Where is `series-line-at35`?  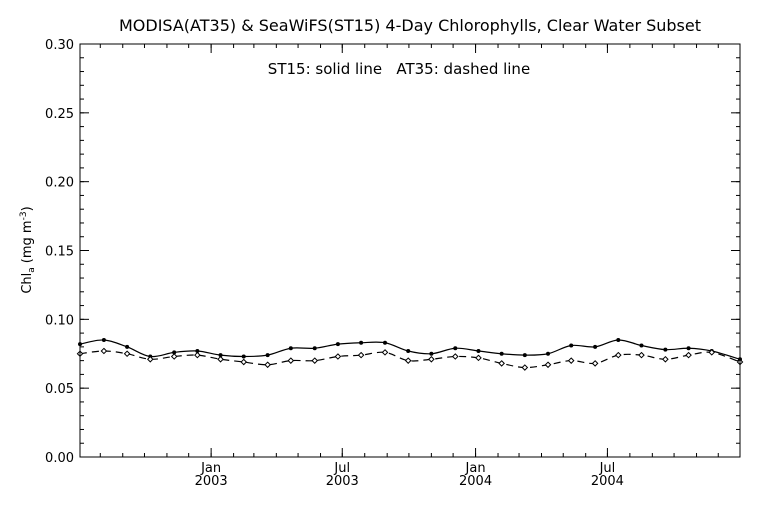 series-line-at35 is located at coordinates (410, 359).